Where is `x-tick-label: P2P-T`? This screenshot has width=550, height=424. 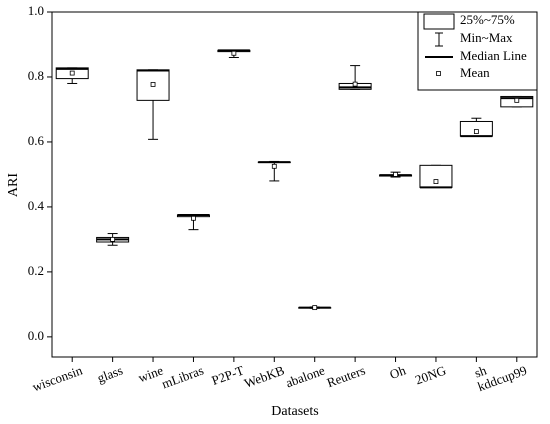 x-tick-label: P2P-T is located at coordinates (228, 375).